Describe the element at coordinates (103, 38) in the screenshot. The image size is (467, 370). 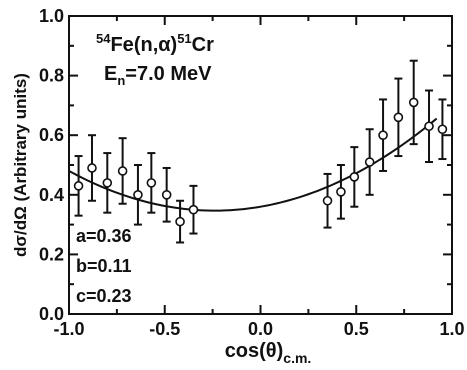
I see `title-mass-in: 54` at that location.